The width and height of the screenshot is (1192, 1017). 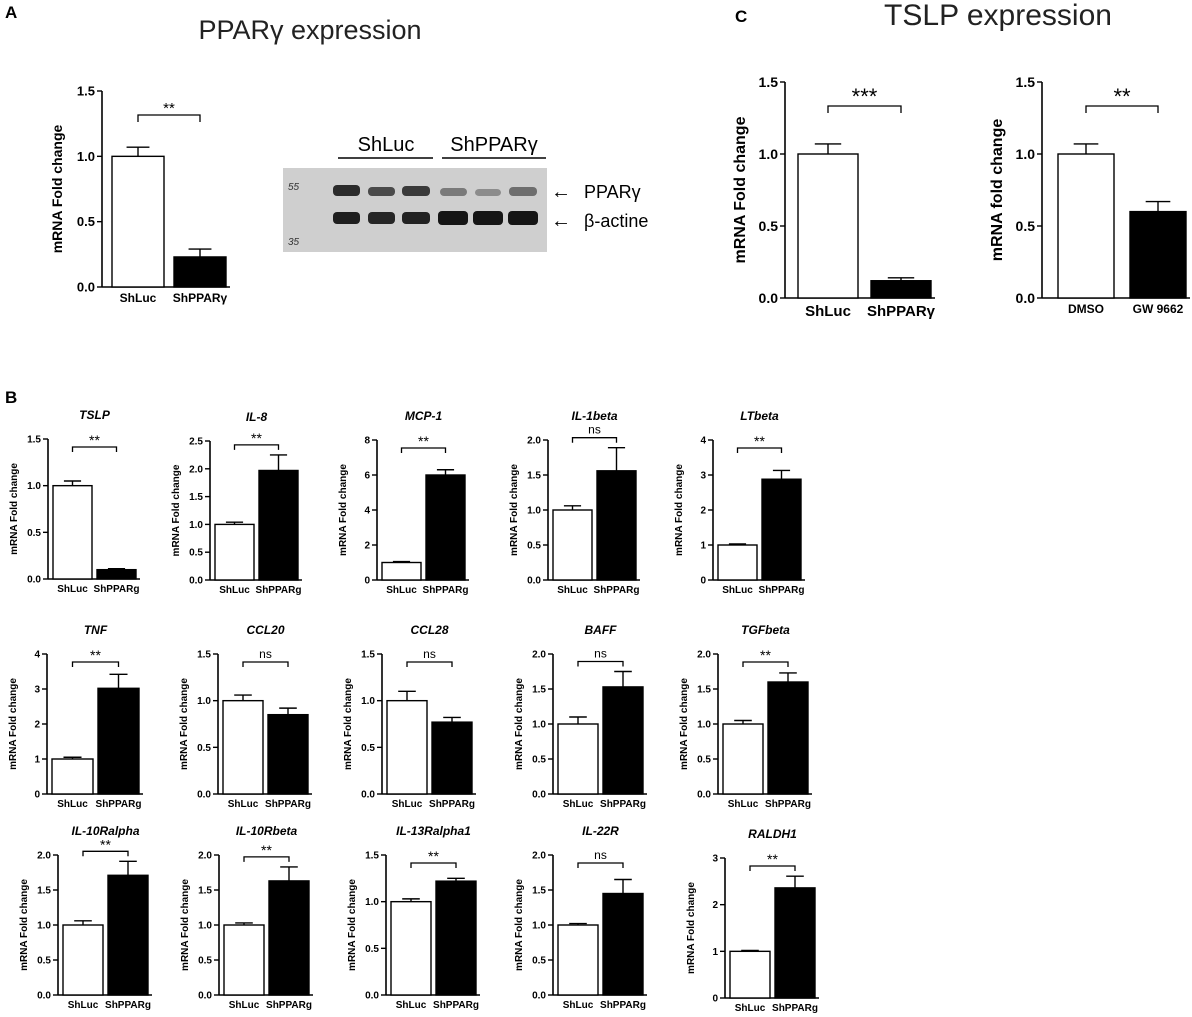 I want to click on chart-title: CCL20, so click(x=265, y=630).